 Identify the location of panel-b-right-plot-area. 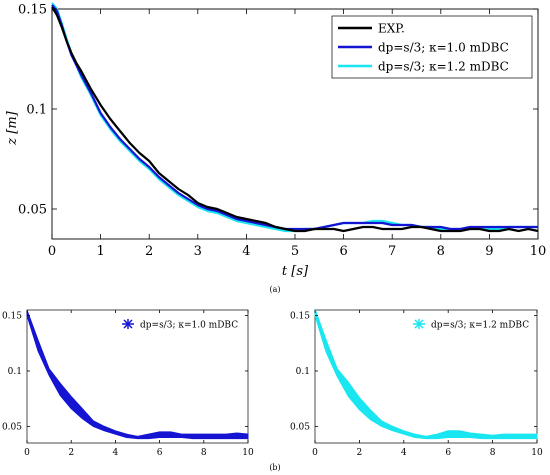
(426, 374).